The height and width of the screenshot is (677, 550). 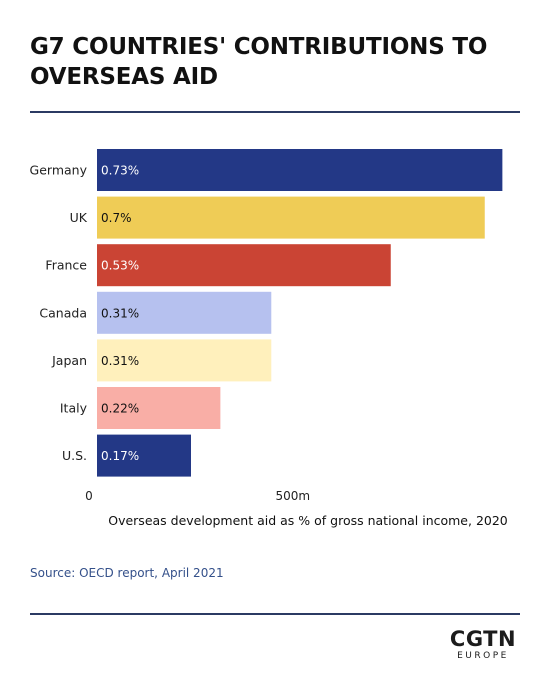 I want to click on bar-uk, so click(x=291, y=217).